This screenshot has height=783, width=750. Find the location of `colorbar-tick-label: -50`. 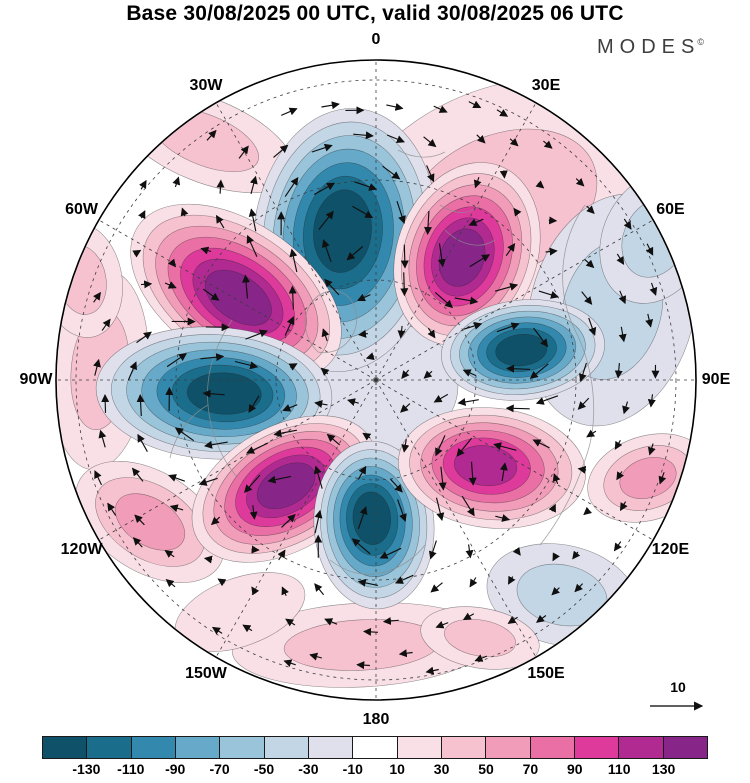

colorbar-tick-label: -50 is located at coordinates (264, 769).